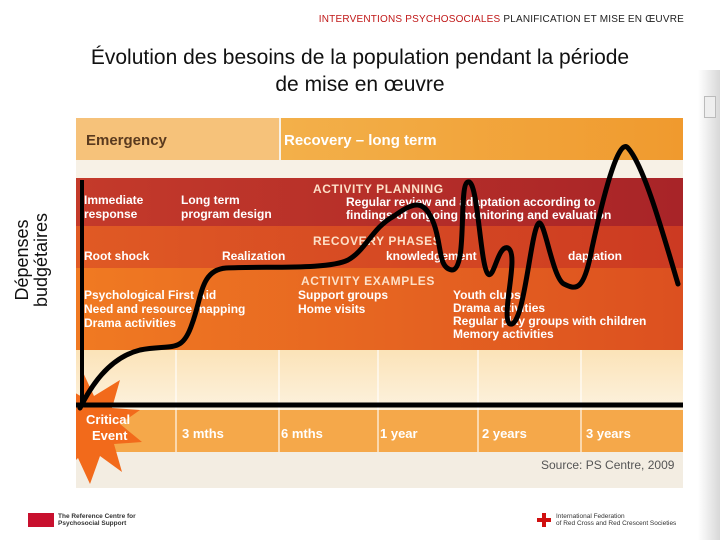  I want to click on phase-band-recovery, so click(482, 139).